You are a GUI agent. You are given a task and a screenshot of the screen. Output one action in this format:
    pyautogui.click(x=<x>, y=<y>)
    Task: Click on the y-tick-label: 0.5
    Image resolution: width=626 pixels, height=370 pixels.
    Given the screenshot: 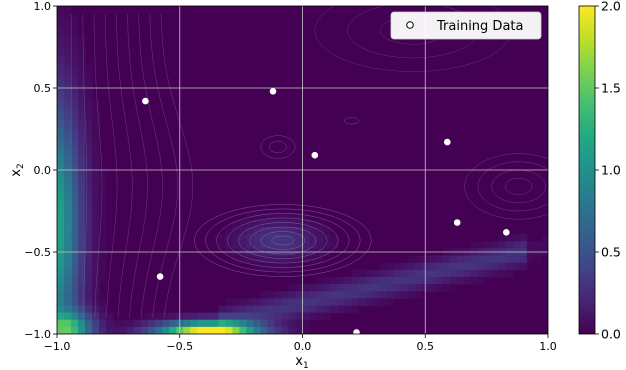 What is the action you would take?
    pyautogui.click(x=43, y=88)
    